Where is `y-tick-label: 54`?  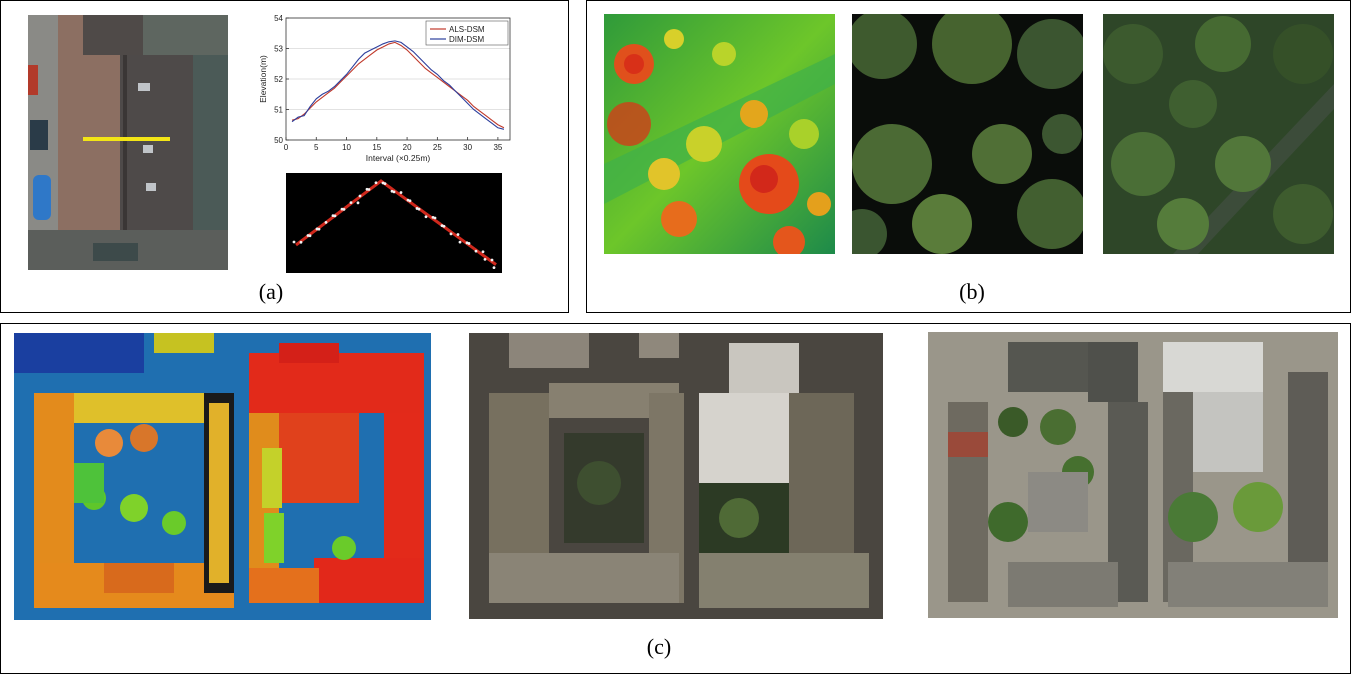 y-tick-label: 54 is located at coordinates (278, 18).